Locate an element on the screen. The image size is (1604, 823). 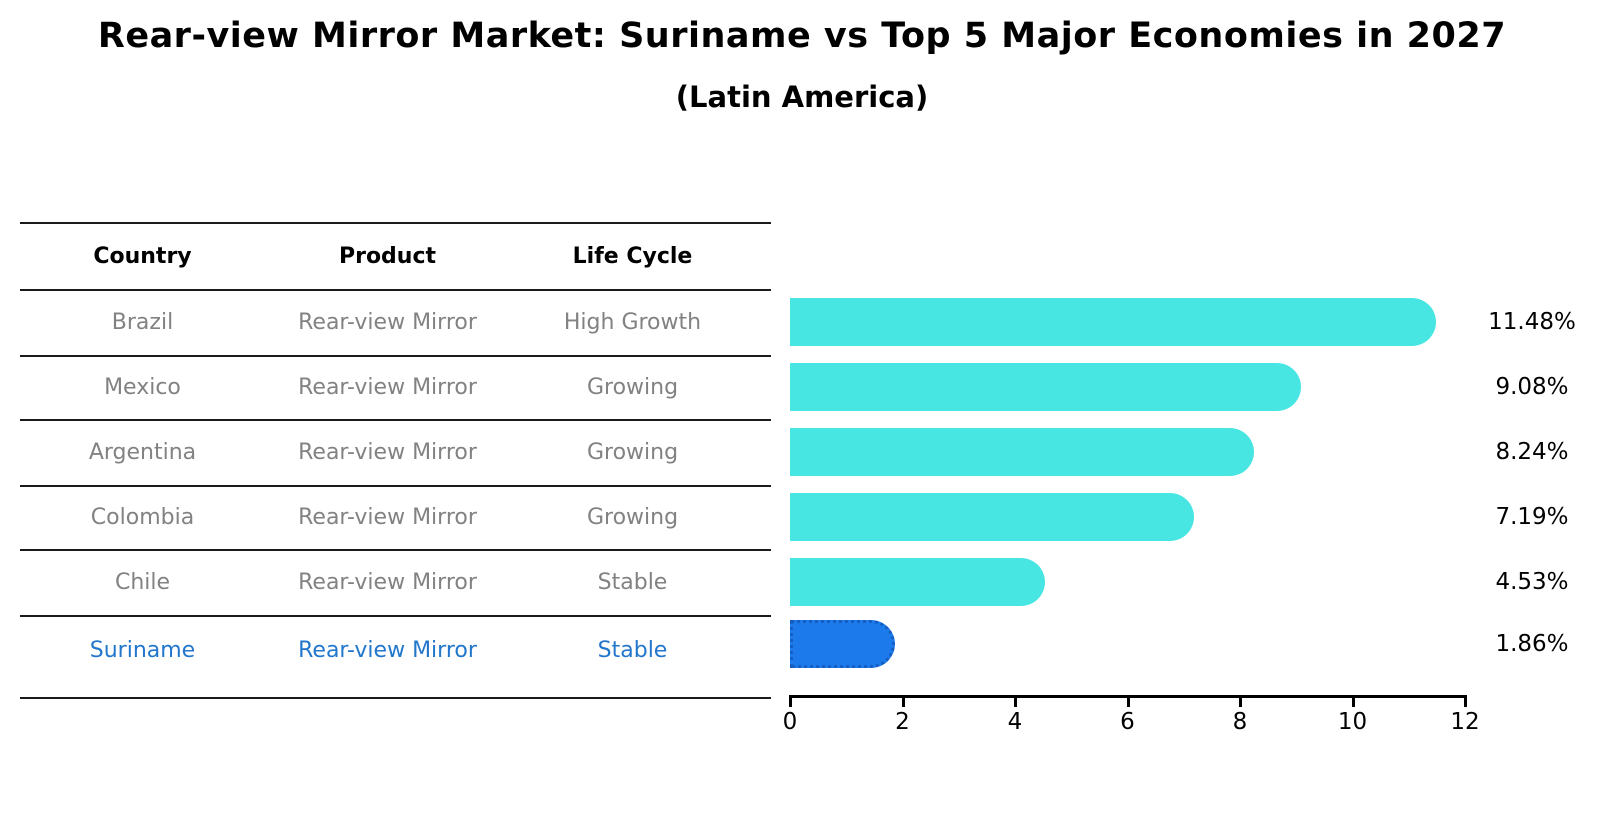
country-cell: Argentina is located at coordinates (142, 452).